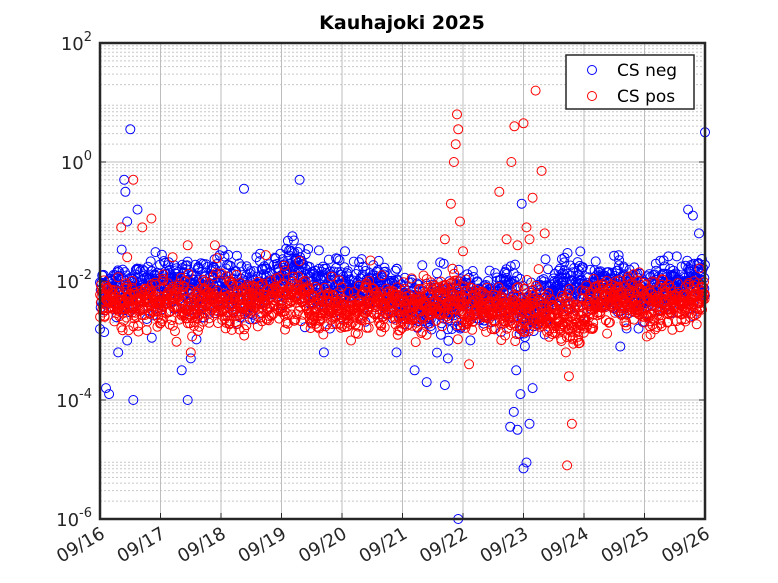 The height and width of the screenshot is (583, 778). I want to click on y-tick-label: 10⁻⁴, so click(74, 399).